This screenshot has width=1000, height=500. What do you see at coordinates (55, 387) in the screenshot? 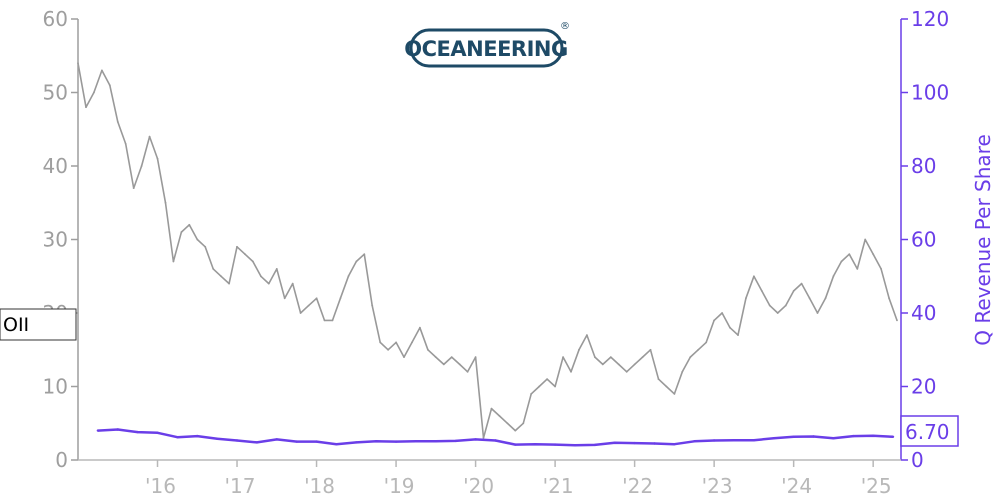
I see `left-axis-tick-label: 10` at bounding box center [55, 387].